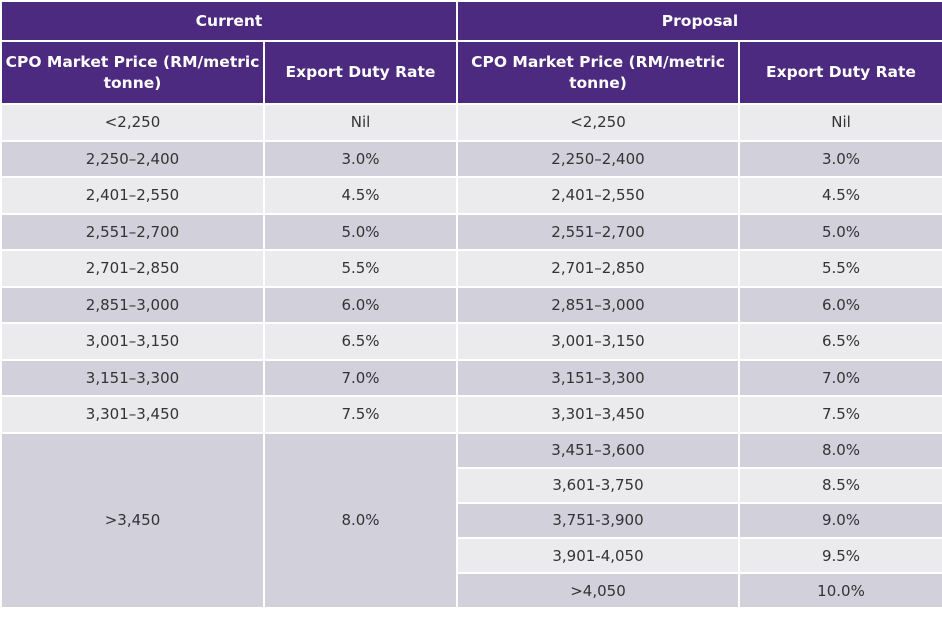 The image size is (942, 637). What do you see at coordinates (598, 520) in the screenshot?
I see `proposal-price-cell: 3,751-3,900` at bounding box center [598, 520].